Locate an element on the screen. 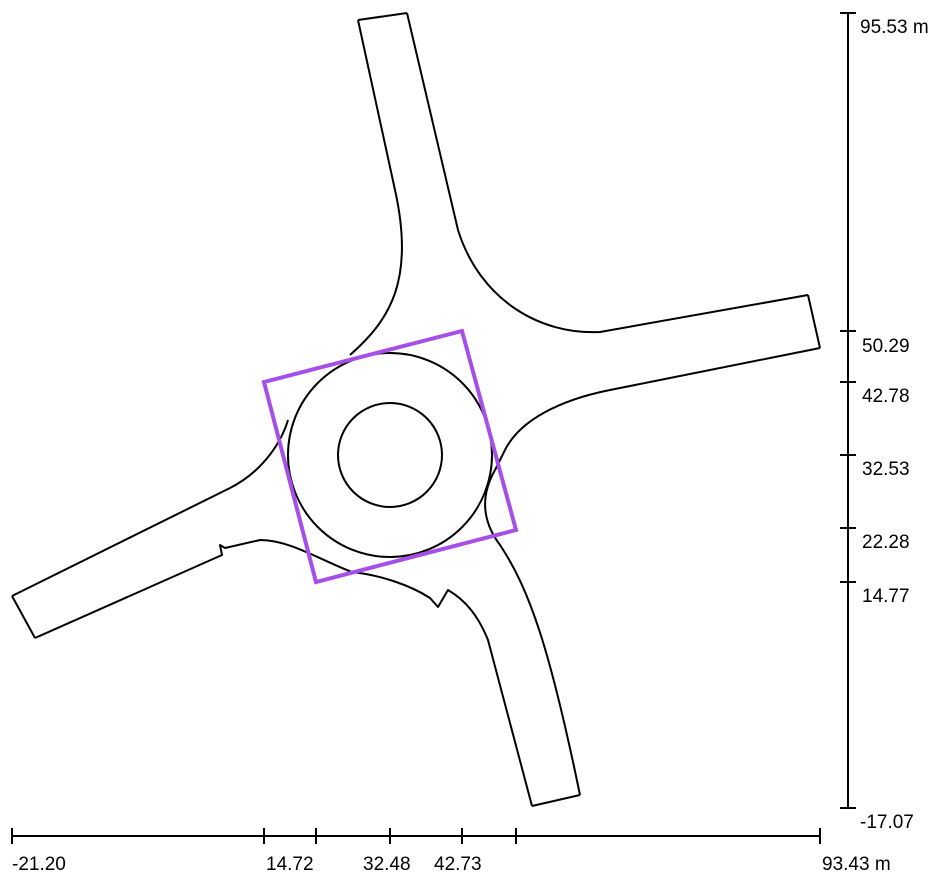 The height and width of the screenshot is (877, 951). roundabout-central-island is located at coordinates (390, 455).